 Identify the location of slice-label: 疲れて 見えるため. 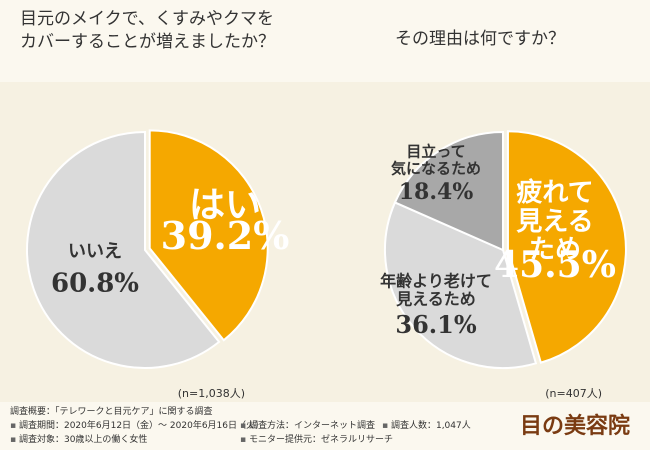
(555, 222).